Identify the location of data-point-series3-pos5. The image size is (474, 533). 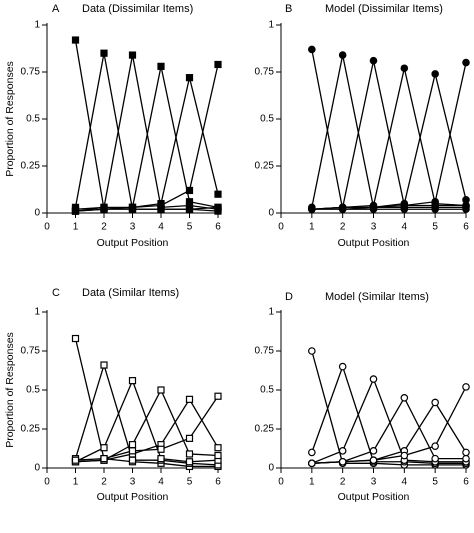
(189, 462).